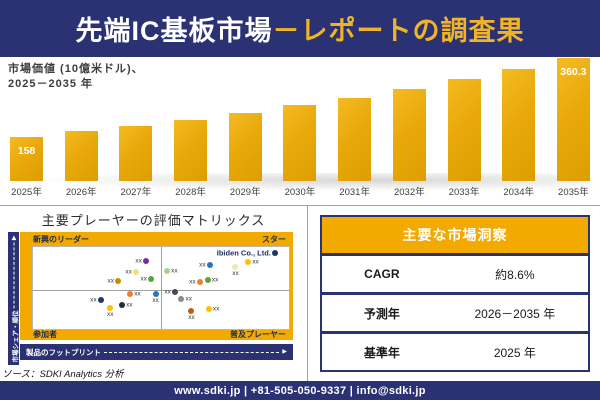 Image resolution: width=600 pixels, height=400 pixels. What do you see at coordinates (45, 334) in the screenshot?
I see `quadrant-label-bottom-left: 参加者` at bounding box center [45, 334].